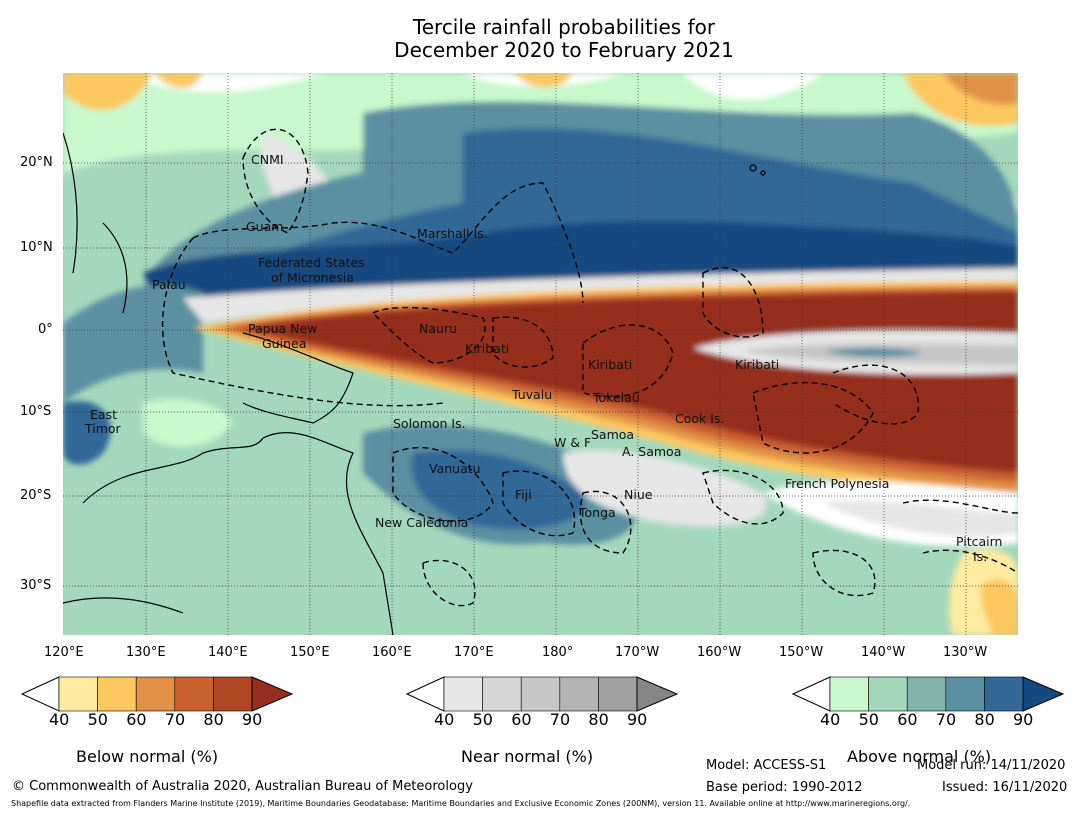 The height and width of the screenshot is (816, 1085). I want to click on region-label: CNMI, so click(267, 159).